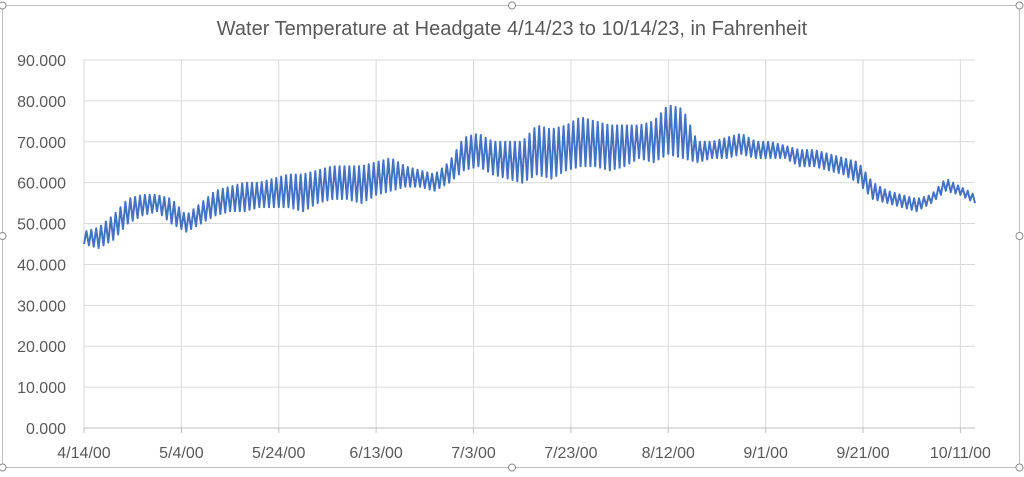  I want to click on x-tick-label: 5/4/00, so click(181, 453).